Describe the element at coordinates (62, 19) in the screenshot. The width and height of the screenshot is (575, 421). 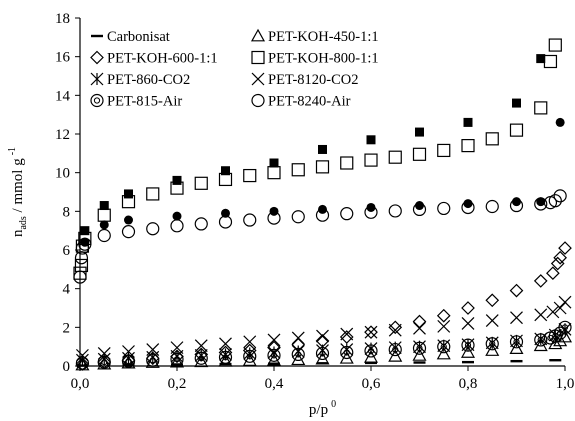
I see `y-tick-label: 18` at that location.